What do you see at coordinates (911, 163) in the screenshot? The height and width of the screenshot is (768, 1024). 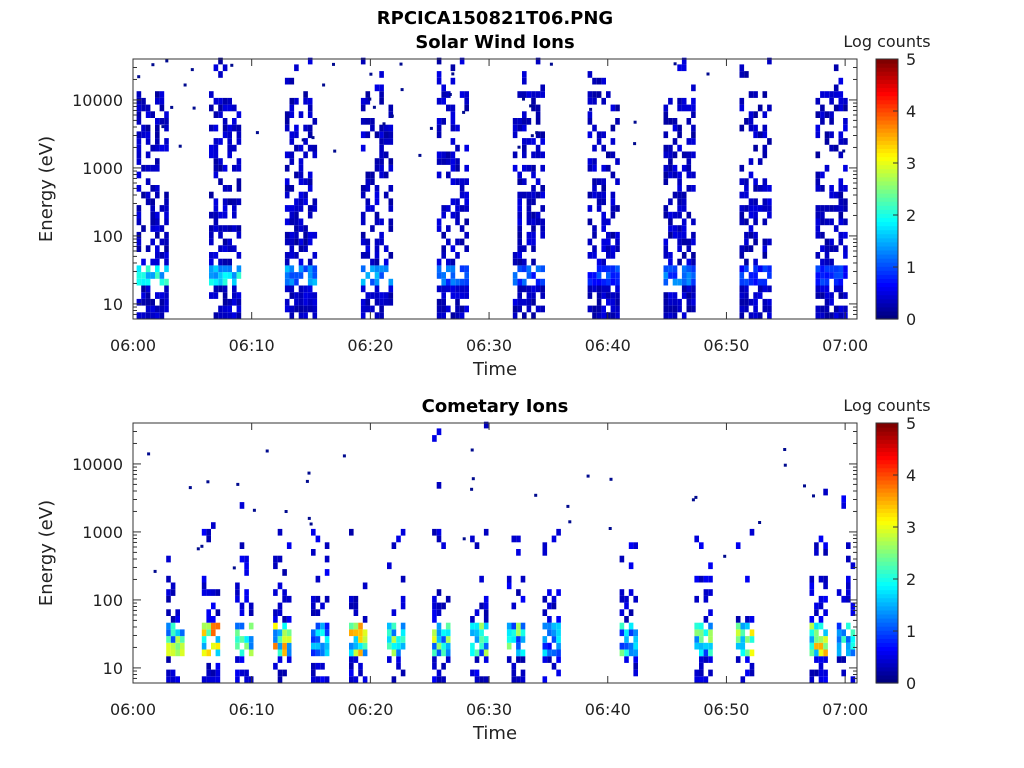 I see `colorbar-tick-label: 3` at bounding box center [911, 163].